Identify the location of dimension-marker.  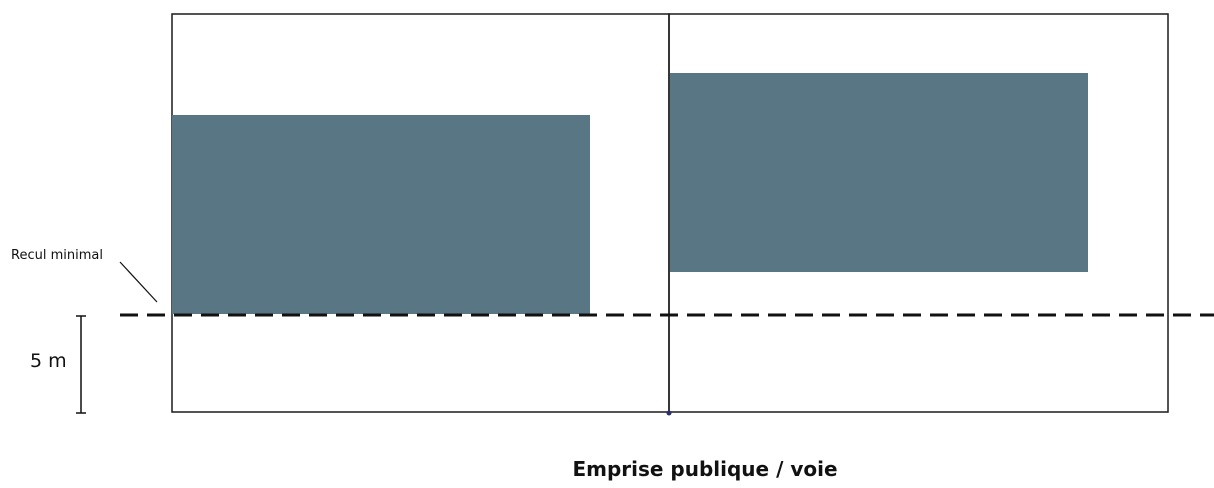
(81, 364).